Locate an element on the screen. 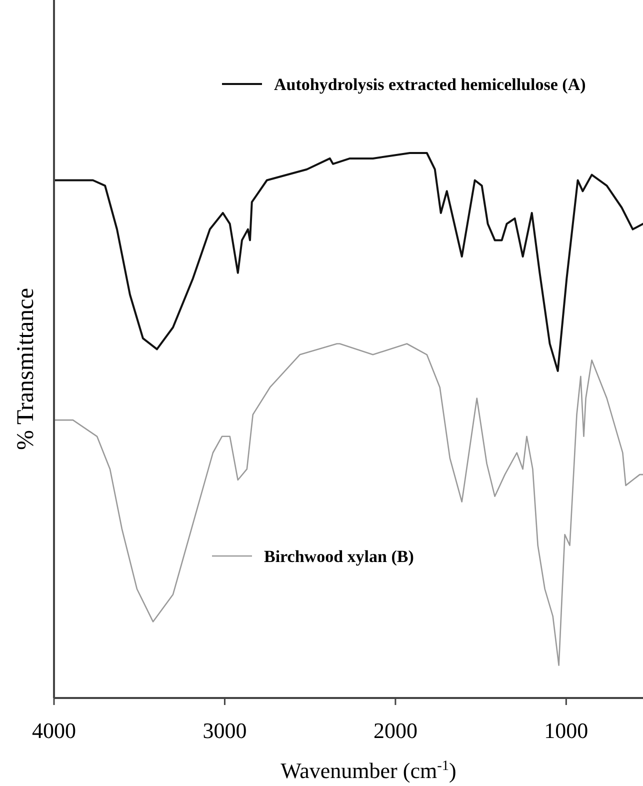 This screenshot has width=643, height=786. x-tick-label: 1000 is located at coordinates (566, 730).